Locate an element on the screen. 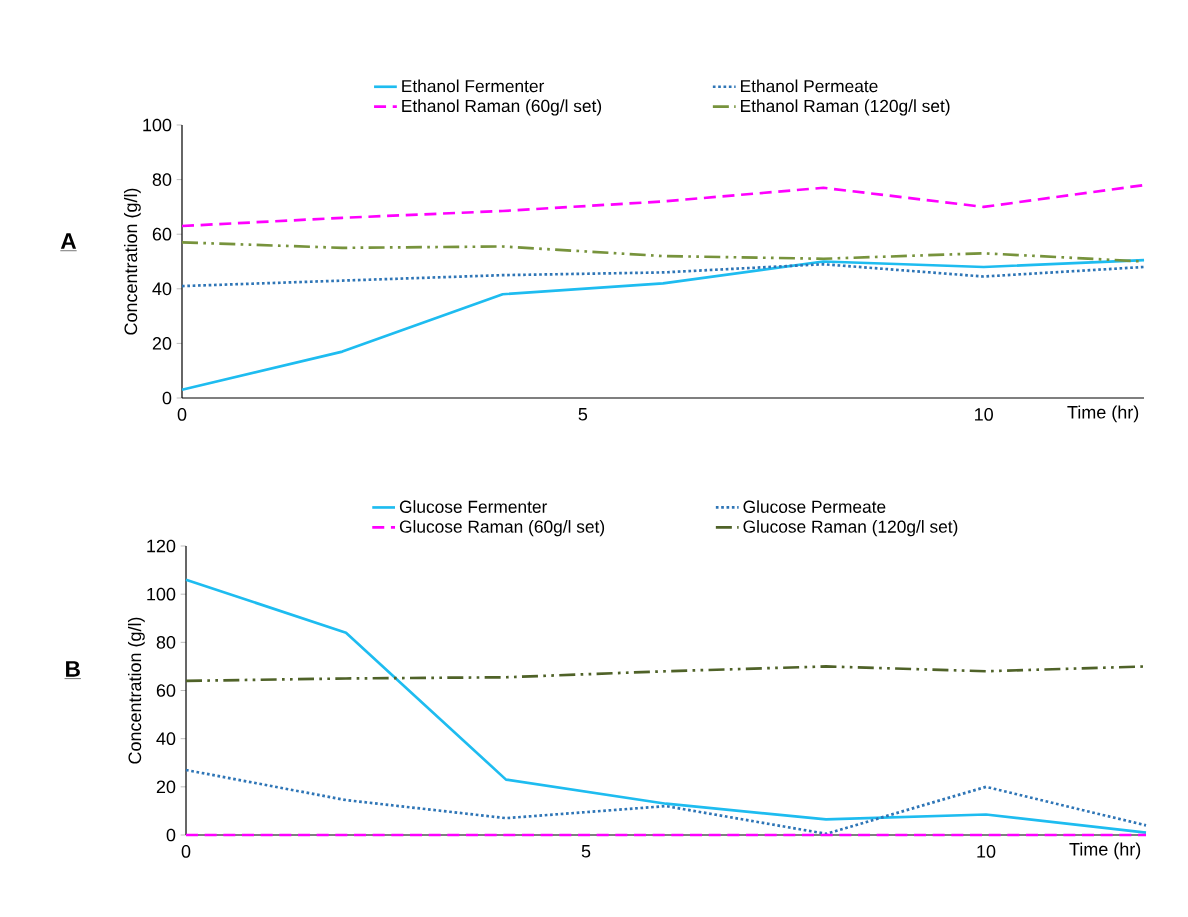  legend-label: Glucose Raman (120g/l set) is located at coordinates (850, 528).